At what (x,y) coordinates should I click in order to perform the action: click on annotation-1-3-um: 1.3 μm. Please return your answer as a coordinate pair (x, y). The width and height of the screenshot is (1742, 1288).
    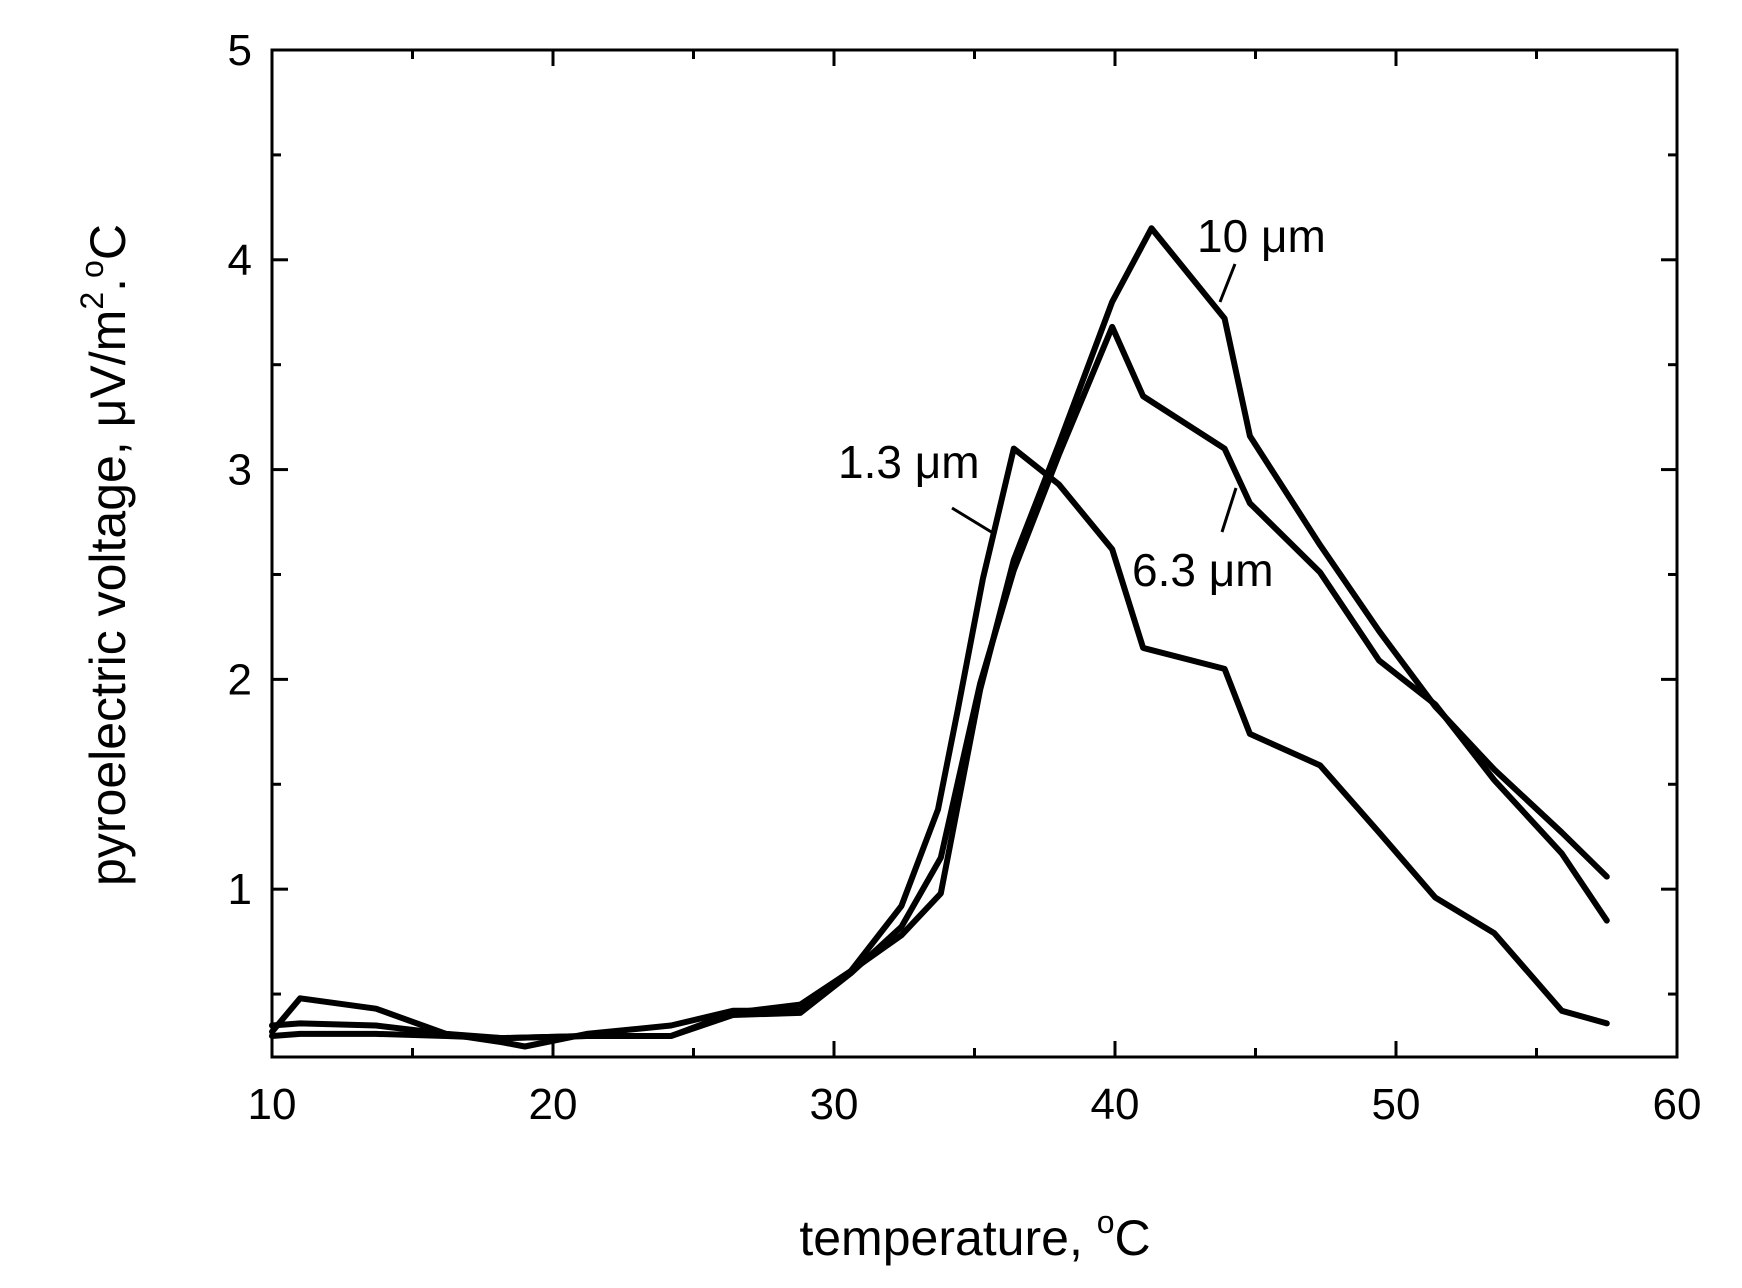
    Looking at the image, I should click on (909, 462).